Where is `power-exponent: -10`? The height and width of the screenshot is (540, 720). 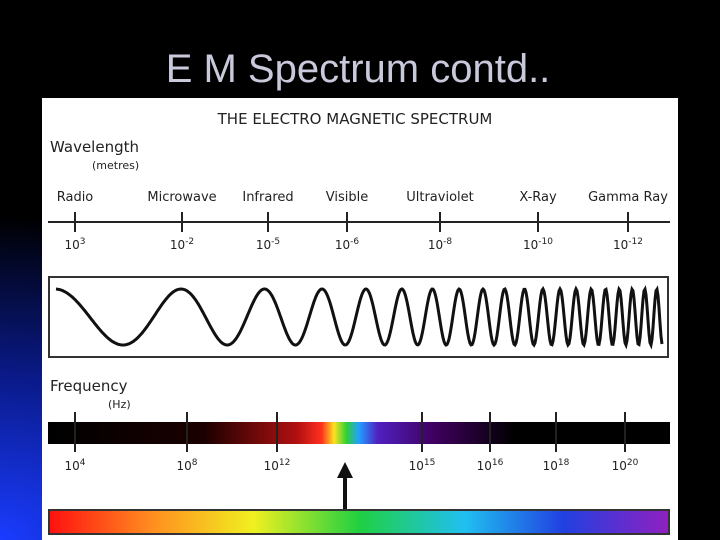 power-exponent: -10 is located at coordinates (545, 242).